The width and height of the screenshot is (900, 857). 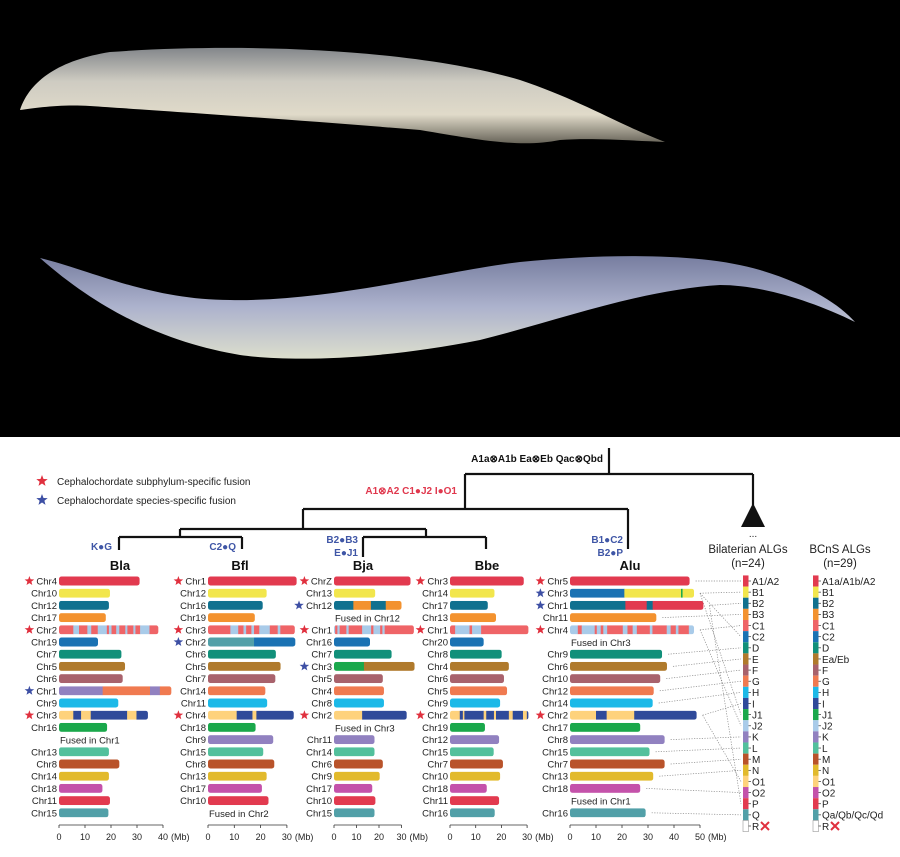 I want to click on alg-label: O1, so click(x=829, y=782).